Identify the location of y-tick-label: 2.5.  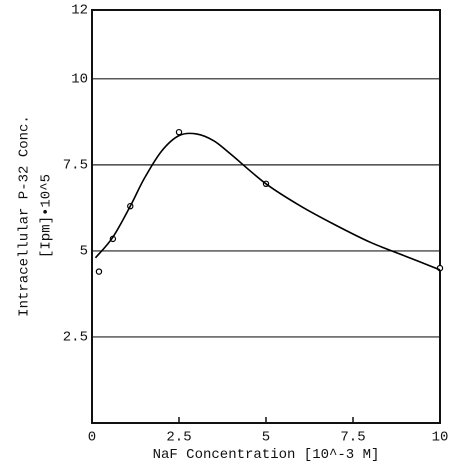
(75, 338).